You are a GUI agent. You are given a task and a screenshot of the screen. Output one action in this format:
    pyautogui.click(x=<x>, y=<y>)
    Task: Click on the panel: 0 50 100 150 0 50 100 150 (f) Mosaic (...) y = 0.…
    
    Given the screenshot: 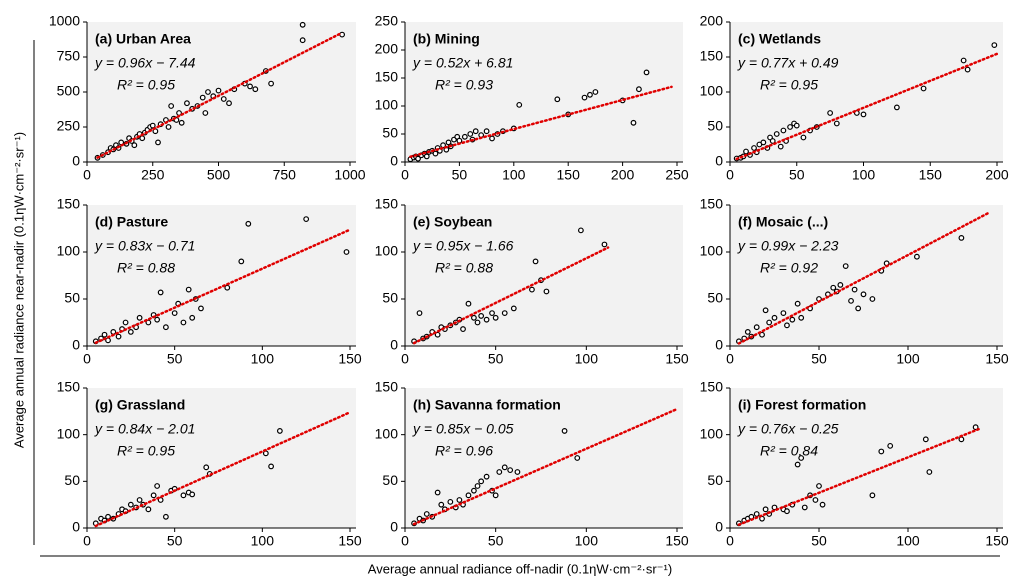 What is the action you would take?
    pyautogui.click(x=854, y=281)
    